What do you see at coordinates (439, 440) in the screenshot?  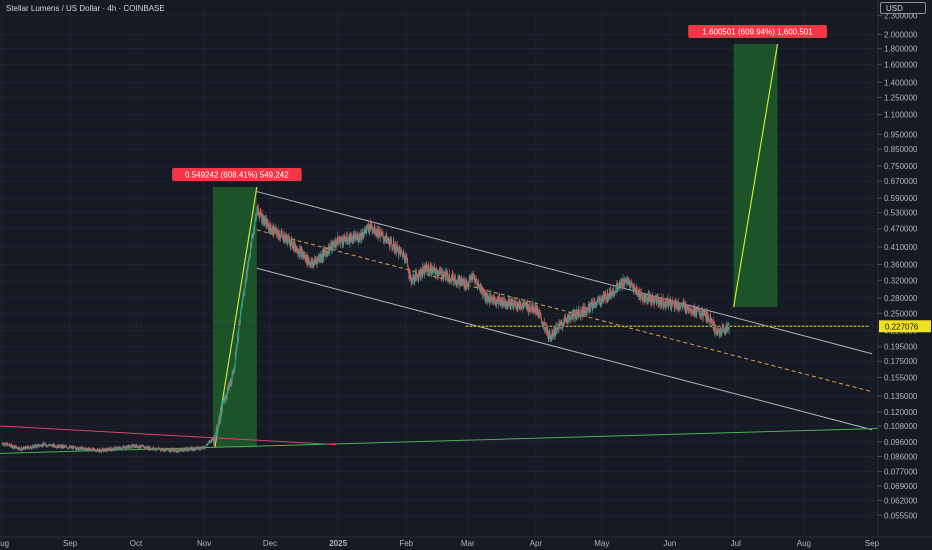 I see `green-trendline` at bounding box center [439, 440].